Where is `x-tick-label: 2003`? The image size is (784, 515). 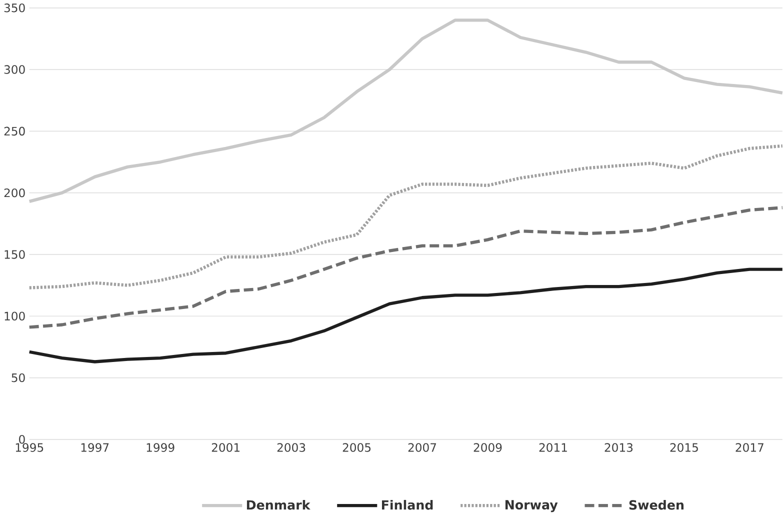 x-tick-label: 2003 is located at coordinates (291, 447).